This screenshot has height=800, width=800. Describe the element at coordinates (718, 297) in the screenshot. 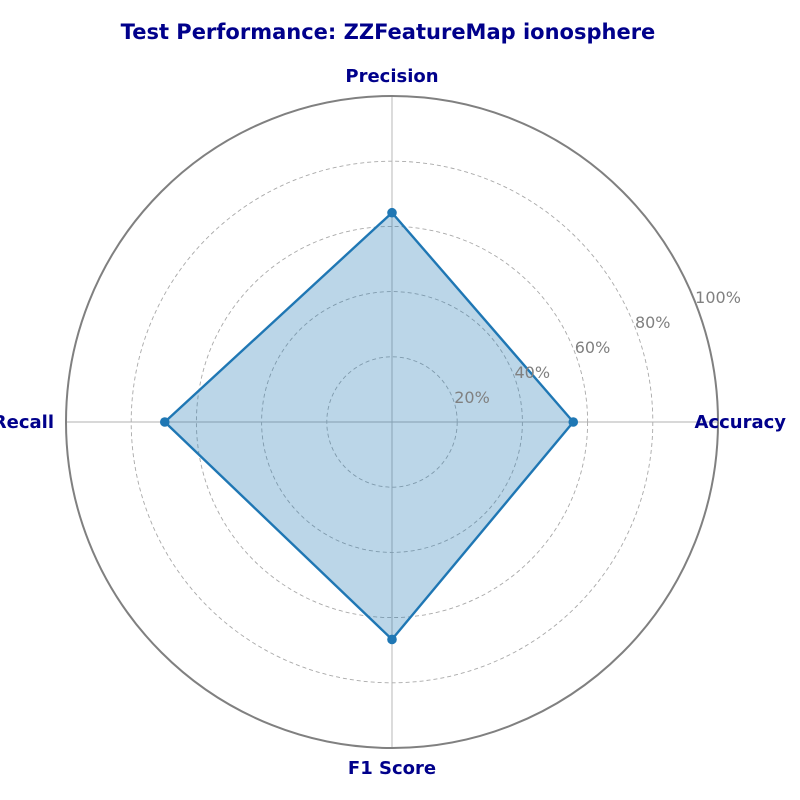

I see `r-tick-label: 100%` at that location.